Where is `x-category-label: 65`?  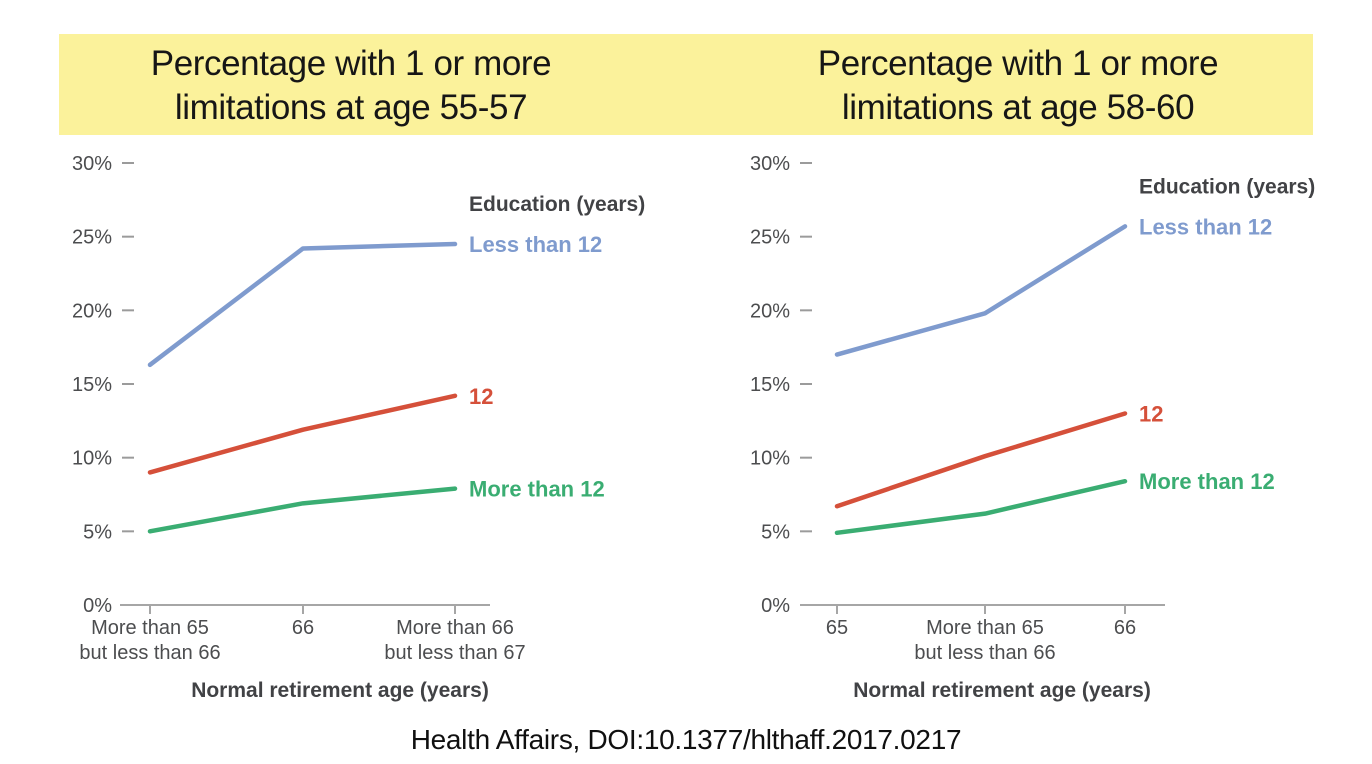 x-category-label: 65 is located at coordinates (837, 628).